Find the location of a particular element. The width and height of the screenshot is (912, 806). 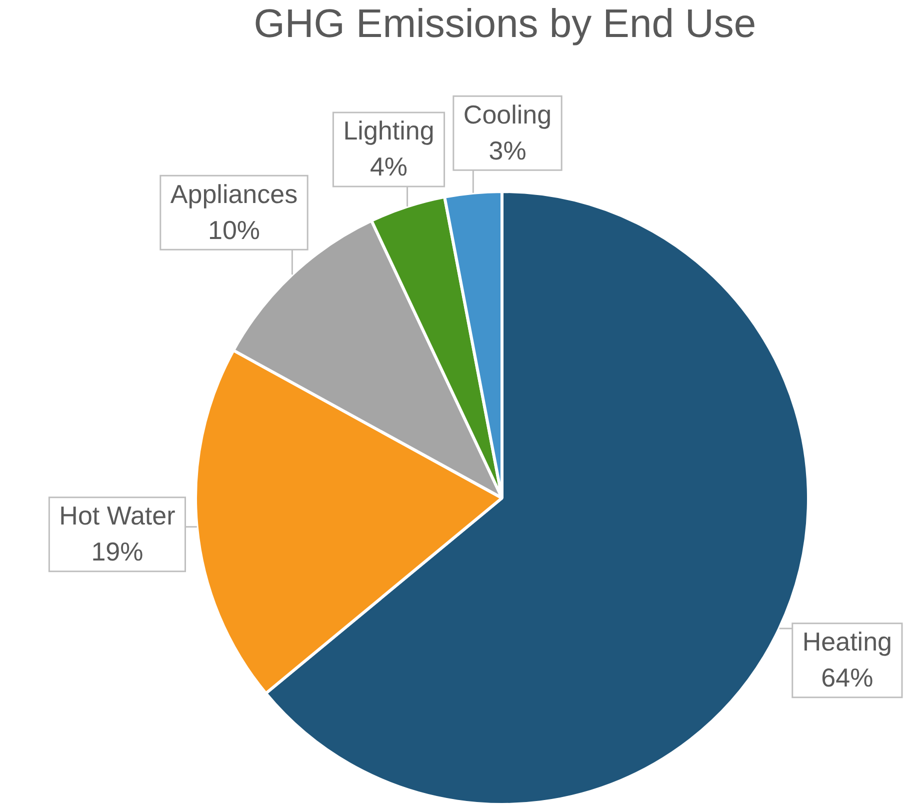

slice-label: Hot Water is located at coordinates (117, 515).